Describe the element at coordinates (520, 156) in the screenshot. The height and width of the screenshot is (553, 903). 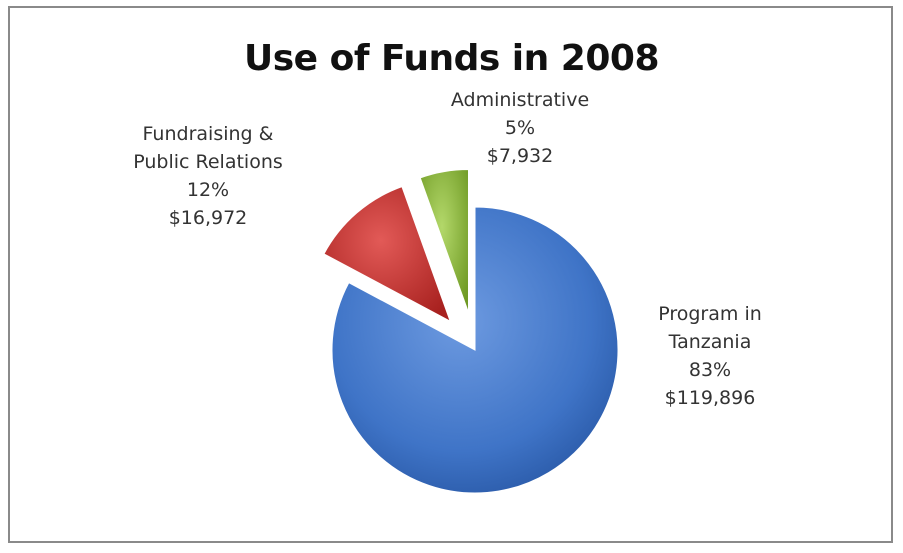
I see `slice-amount-administrative: $7,932` at that location.